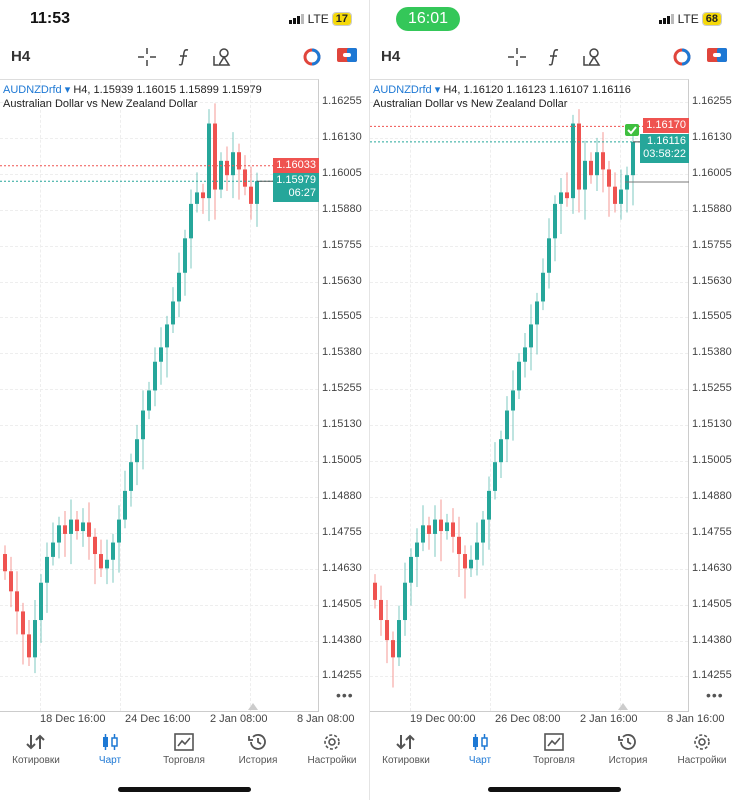 The width and height of the screenshot is (739, 800). Describe the element at coordinates (369, 400) in the screenshot. I see `split-divider` at that location.